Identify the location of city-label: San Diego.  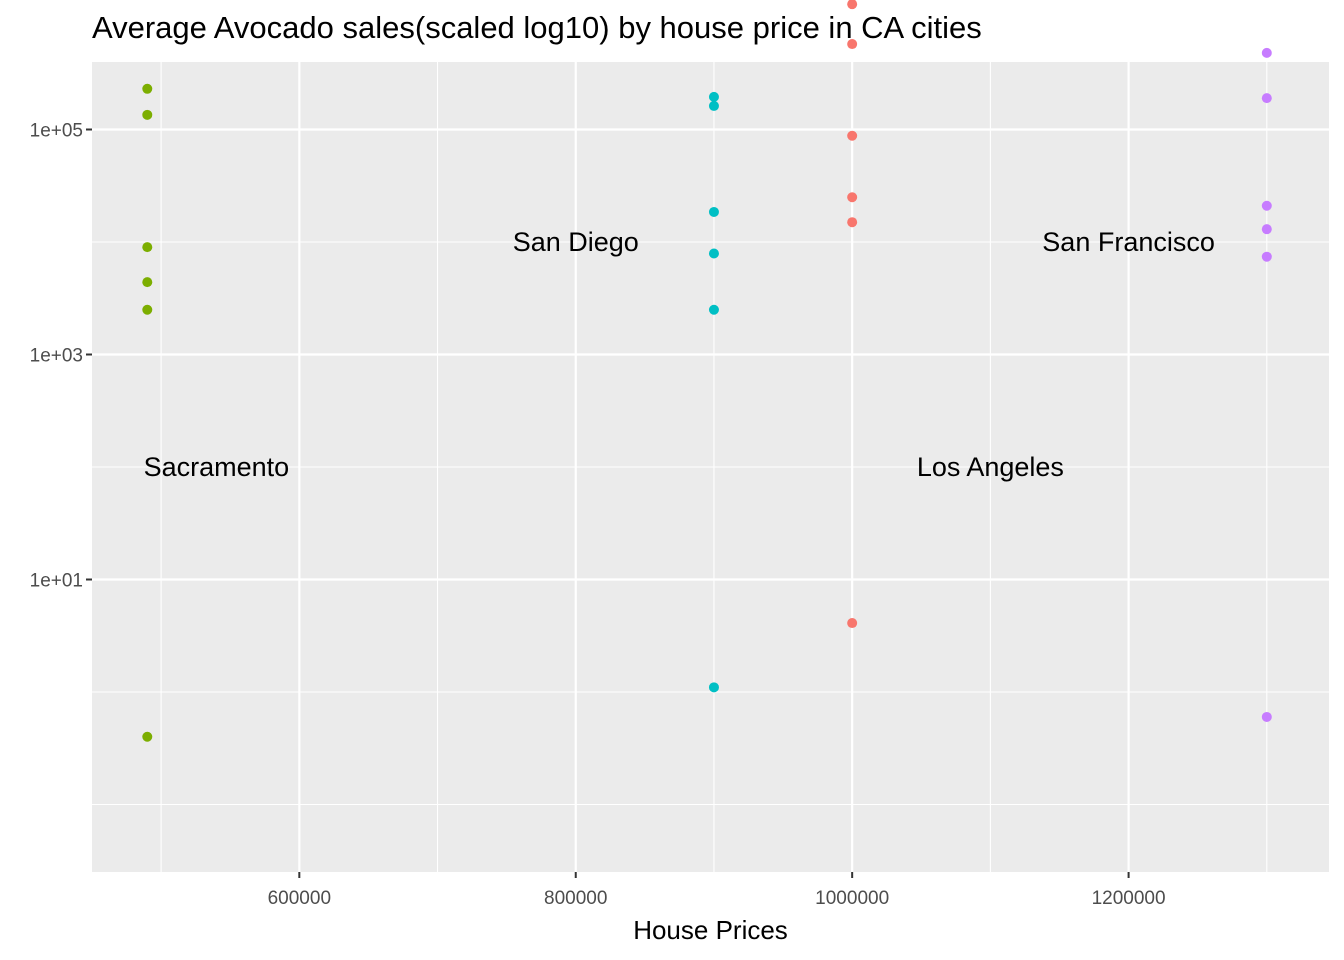
(576, 242).